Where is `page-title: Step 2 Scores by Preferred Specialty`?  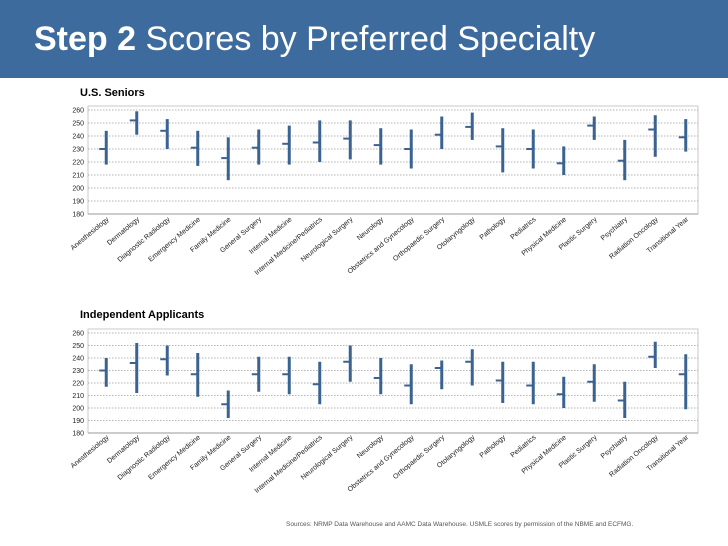
page-title: Step 2 Scores by Preferred Specialty is located at coordinates (314, 39).